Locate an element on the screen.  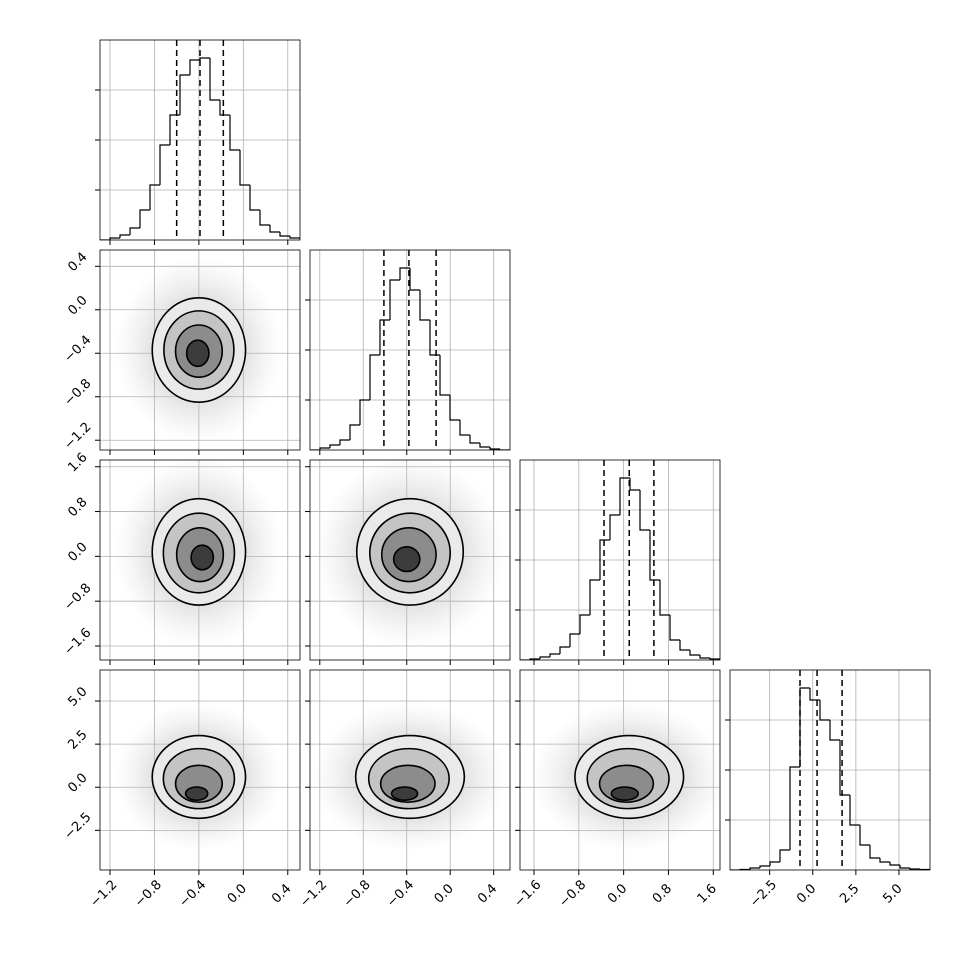
y-tick-label: 2.5 is located at coordinates (77, 740).